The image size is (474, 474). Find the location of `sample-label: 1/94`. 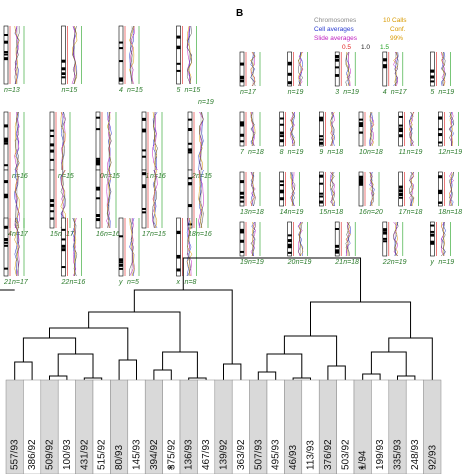

sample-label: 1/94 is located at coordinates (362, 426).